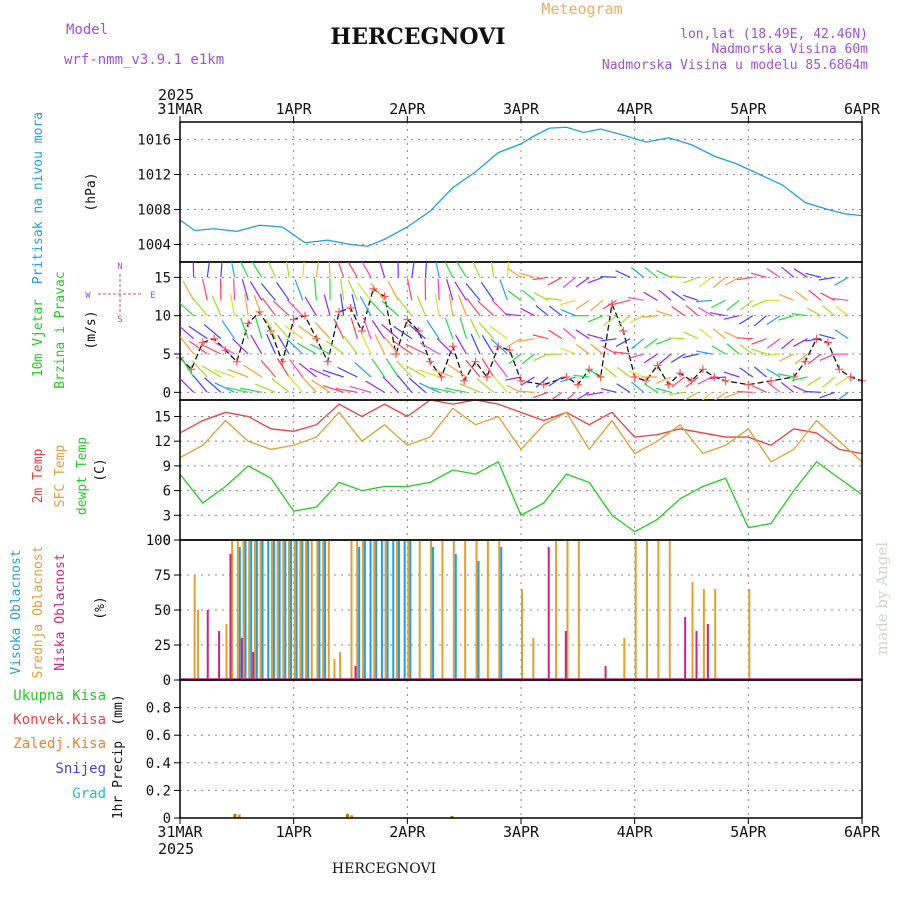 The width and height of the screenshot is (900, 900). I want to click on wind-ylabel-title: 10m Vjetar, so click(38, 338).